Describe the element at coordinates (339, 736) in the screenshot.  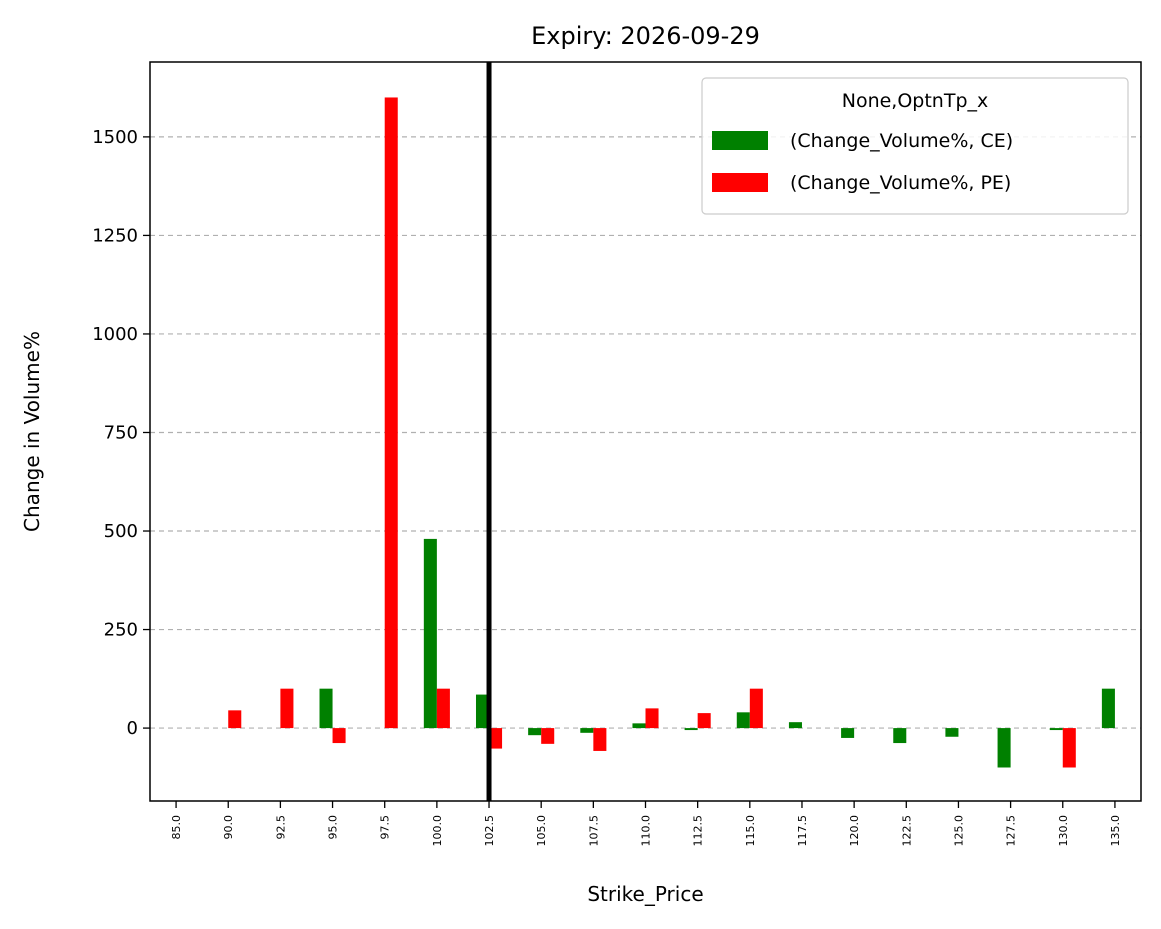
I see `bar-pe-95.0` at that location.